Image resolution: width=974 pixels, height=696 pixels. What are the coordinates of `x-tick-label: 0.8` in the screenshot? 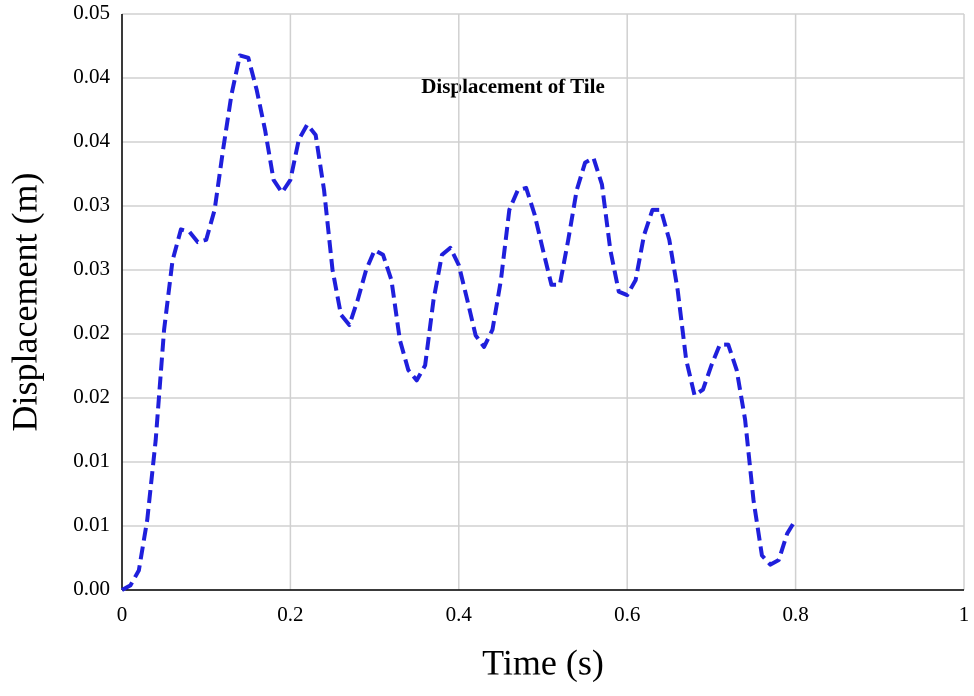 It's located at (795, 614).